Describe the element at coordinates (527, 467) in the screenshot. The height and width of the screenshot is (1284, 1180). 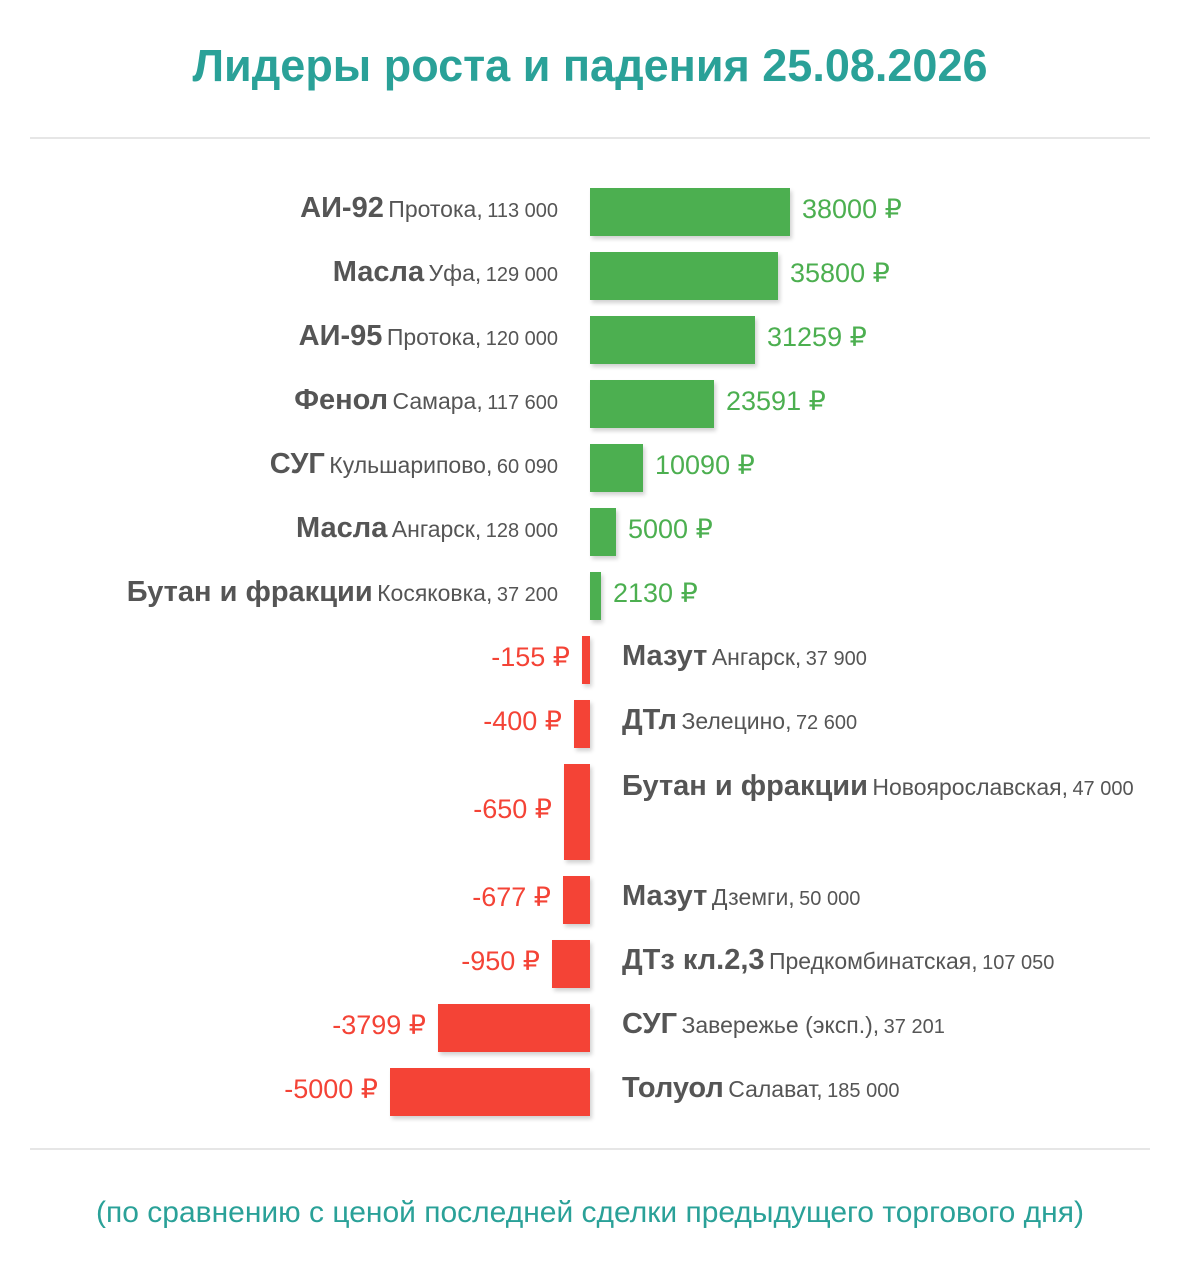
I see `price-volume: 60 090` at that location.